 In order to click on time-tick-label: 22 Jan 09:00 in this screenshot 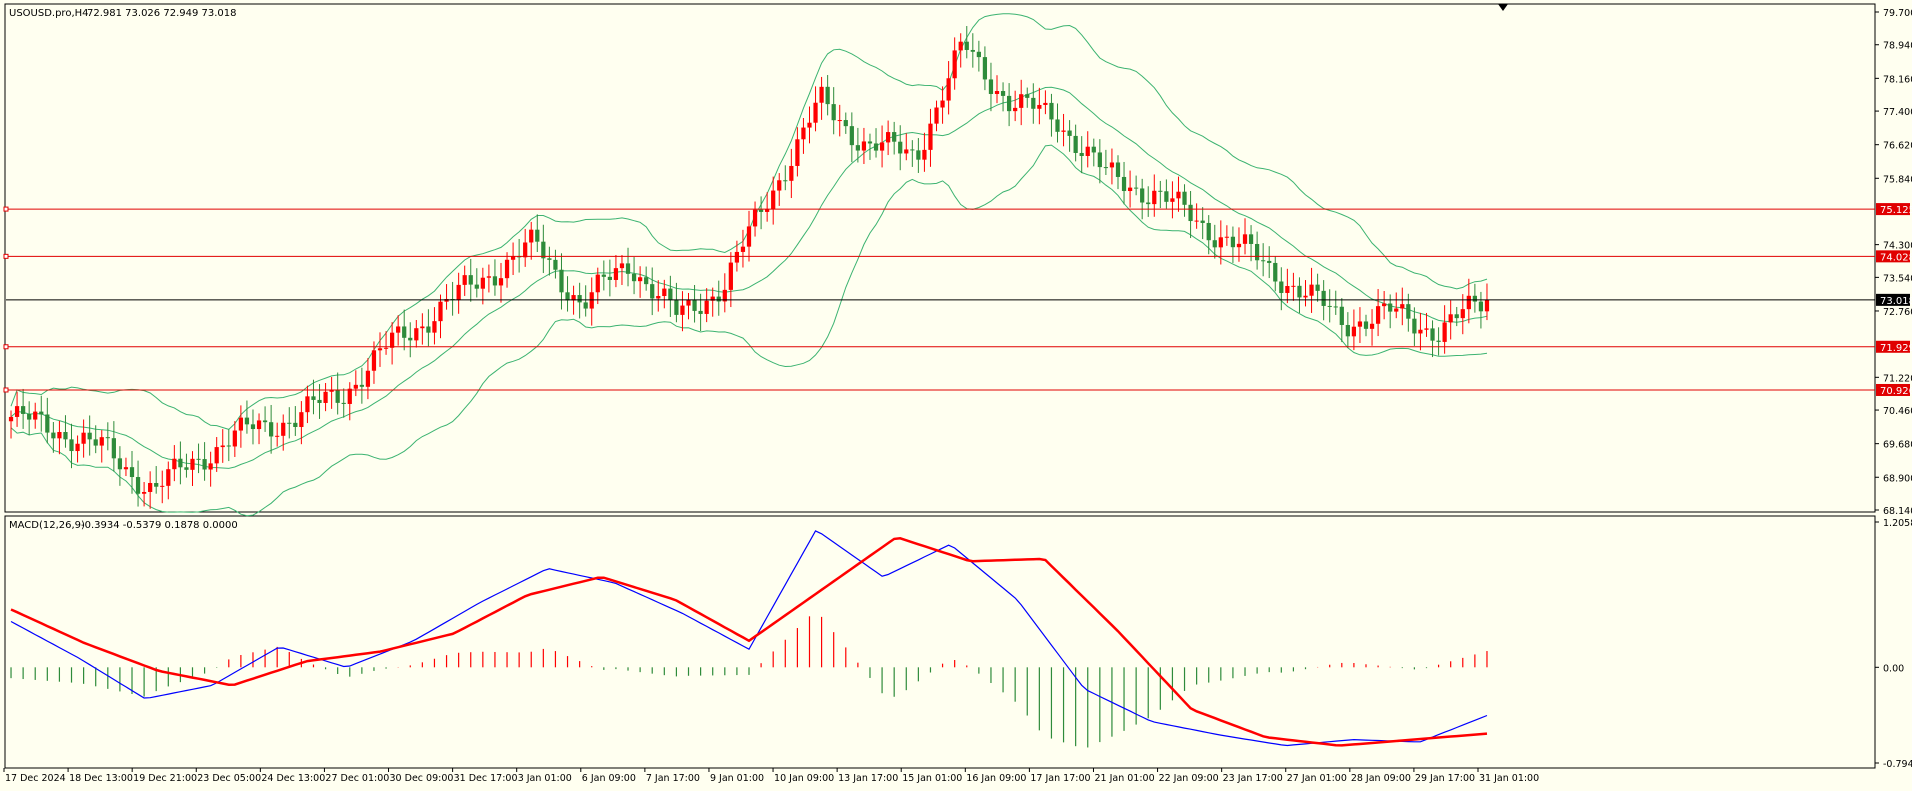, I will do `click(1189, 778)`.